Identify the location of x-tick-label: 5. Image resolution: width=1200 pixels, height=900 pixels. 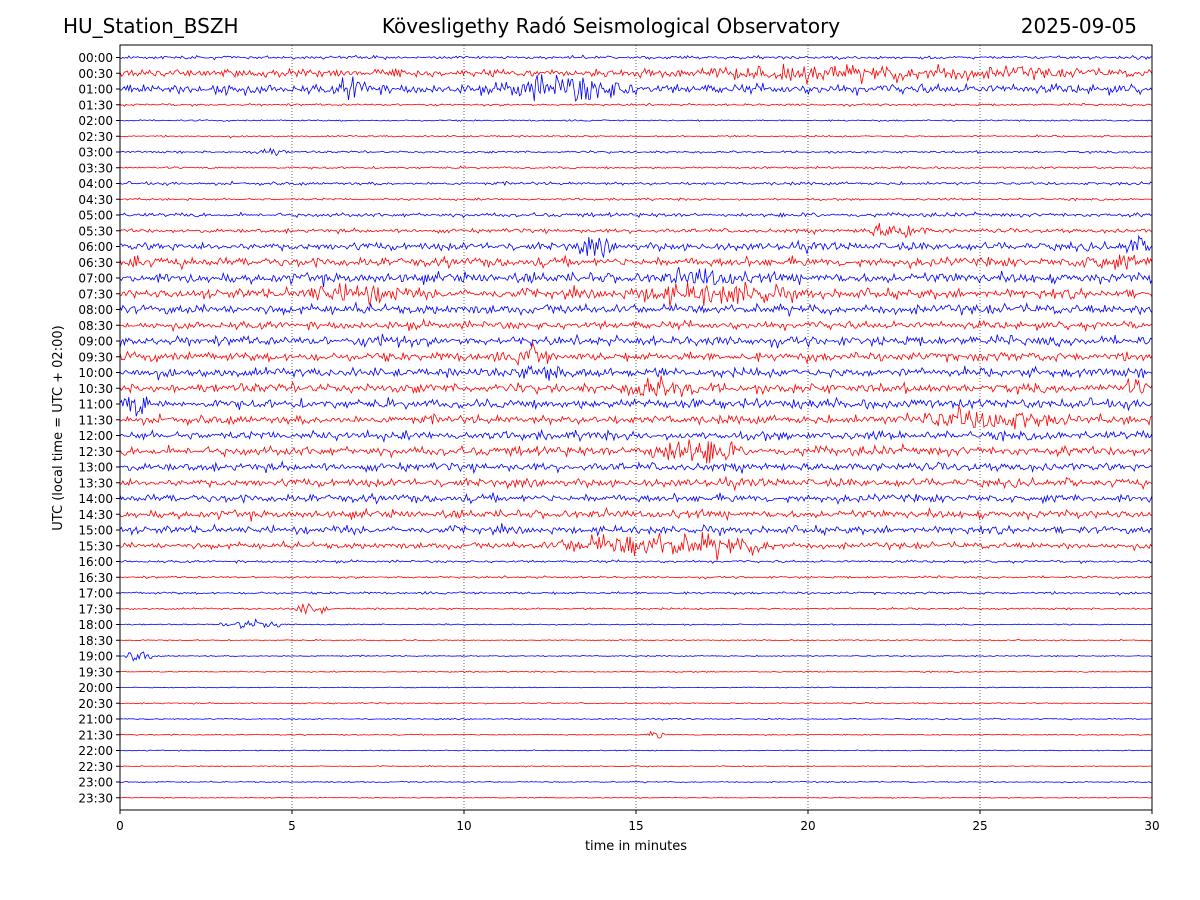
(292, 826).